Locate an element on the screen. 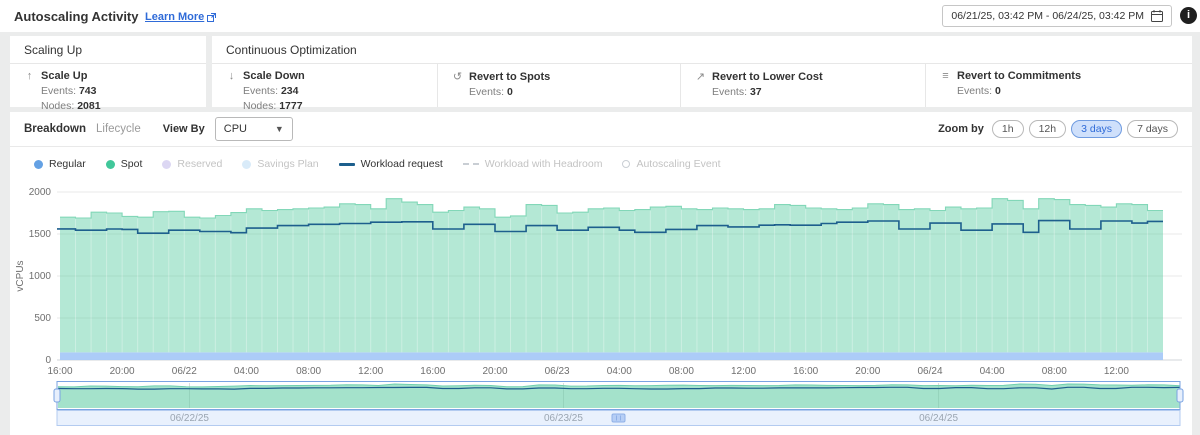  svg-text: 2000 is located at coordinates (40, 192).